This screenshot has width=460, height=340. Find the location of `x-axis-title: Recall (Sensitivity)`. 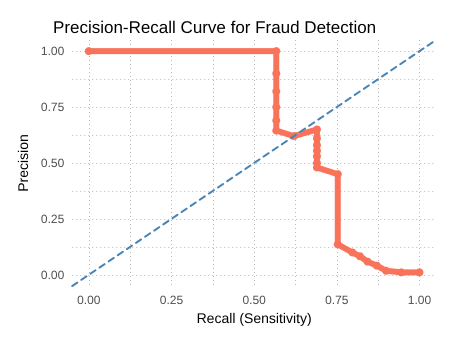

x-axis-title: Recall (Sensitivity) is located at coordinates (254, 318).